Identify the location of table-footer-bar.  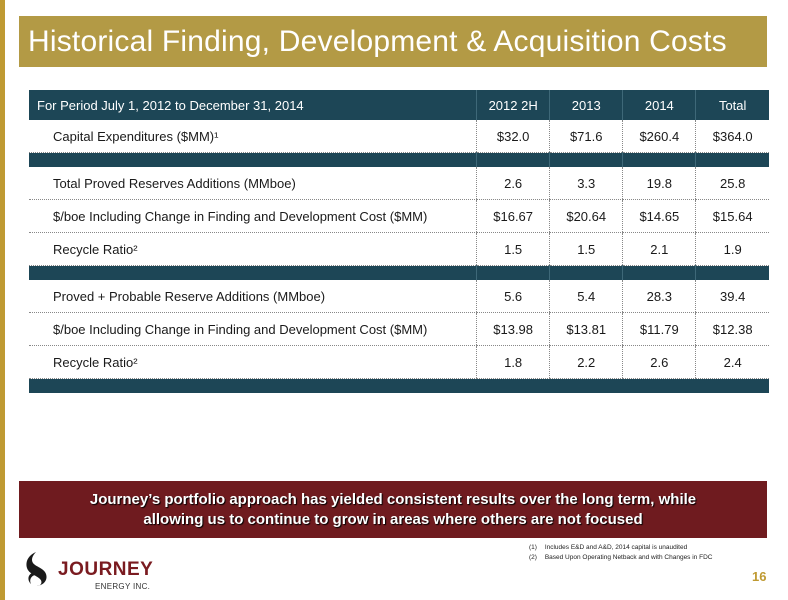
(399, 385).